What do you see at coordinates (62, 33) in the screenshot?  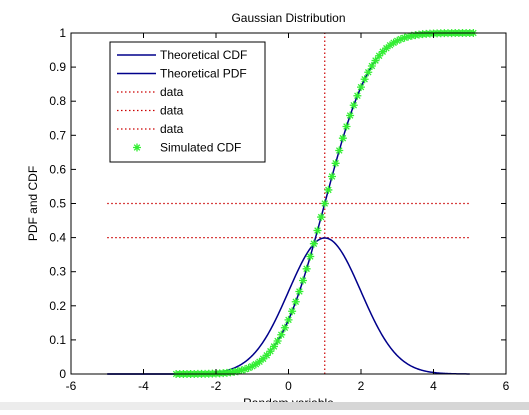 I see `y-tick-label: 1` at bounding box center [62, 33].